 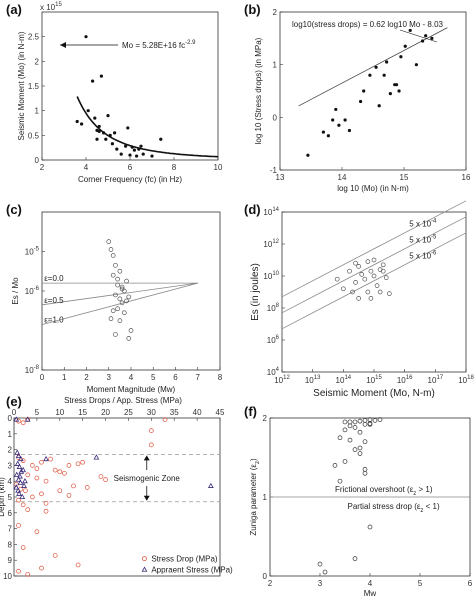 What do you see at coordinates (86, 167) in the screenshot?
I see `x-tick-label: 4` at bounding box center [86, 167].